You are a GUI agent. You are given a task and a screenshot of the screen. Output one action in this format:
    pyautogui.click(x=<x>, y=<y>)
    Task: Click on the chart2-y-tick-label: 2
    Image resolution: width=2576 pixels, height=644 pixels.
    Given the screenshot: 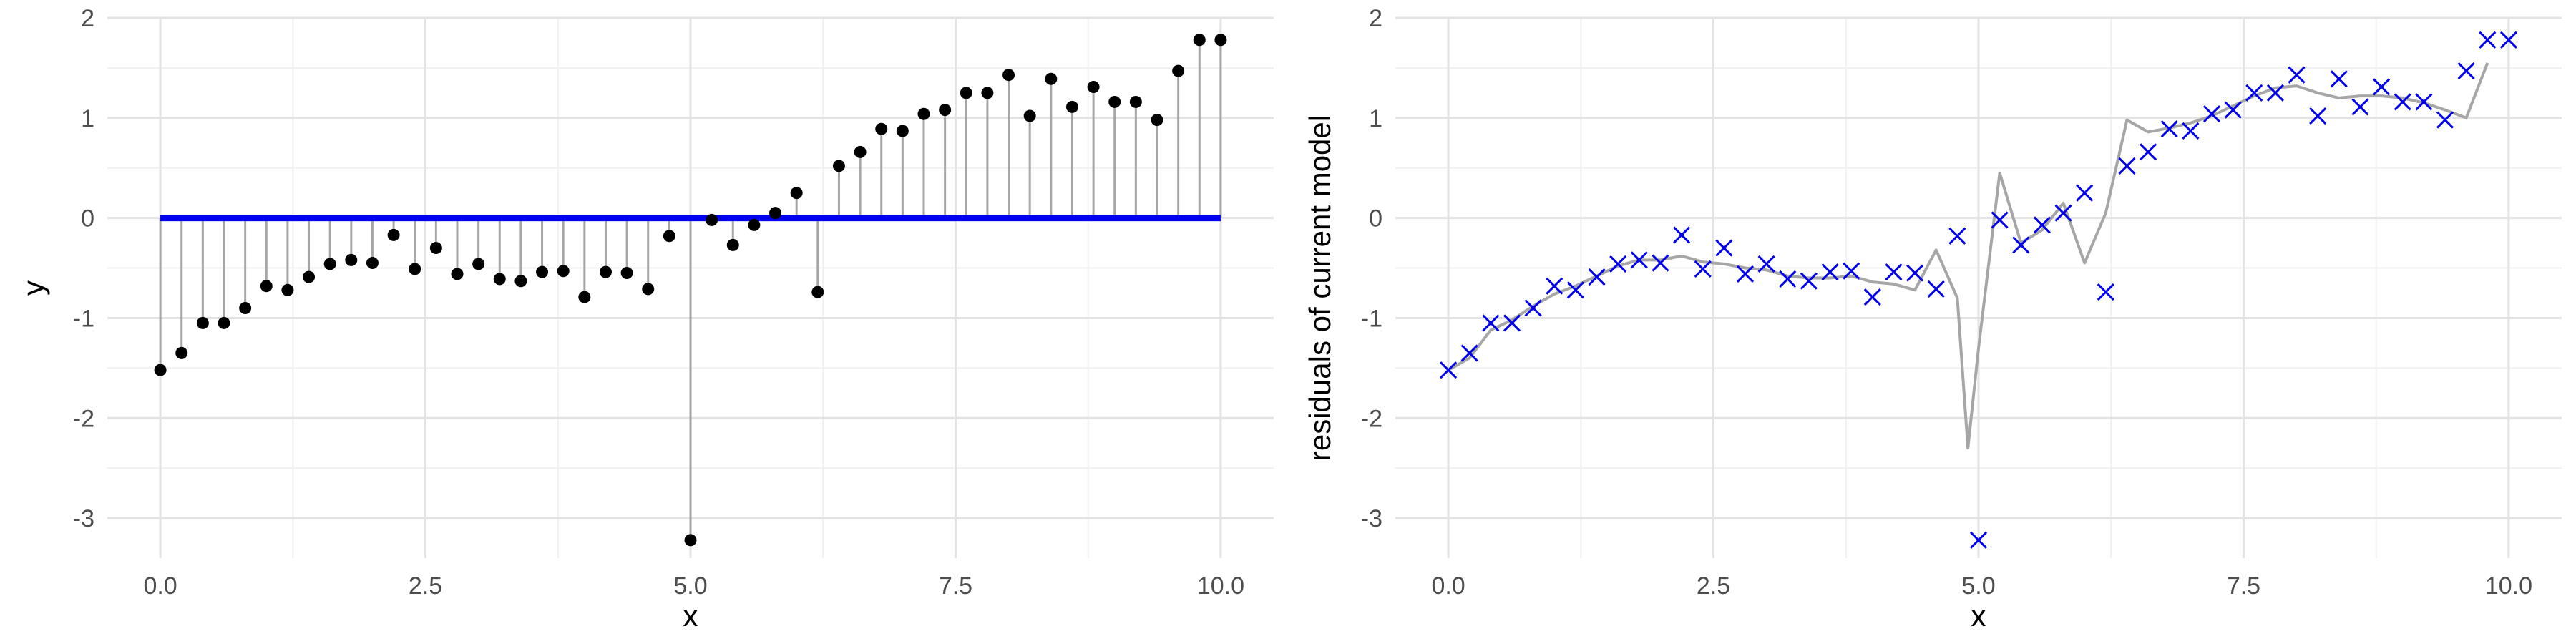 What is the action you would take?
    pyautogui.click(x=1375, y=18)
    